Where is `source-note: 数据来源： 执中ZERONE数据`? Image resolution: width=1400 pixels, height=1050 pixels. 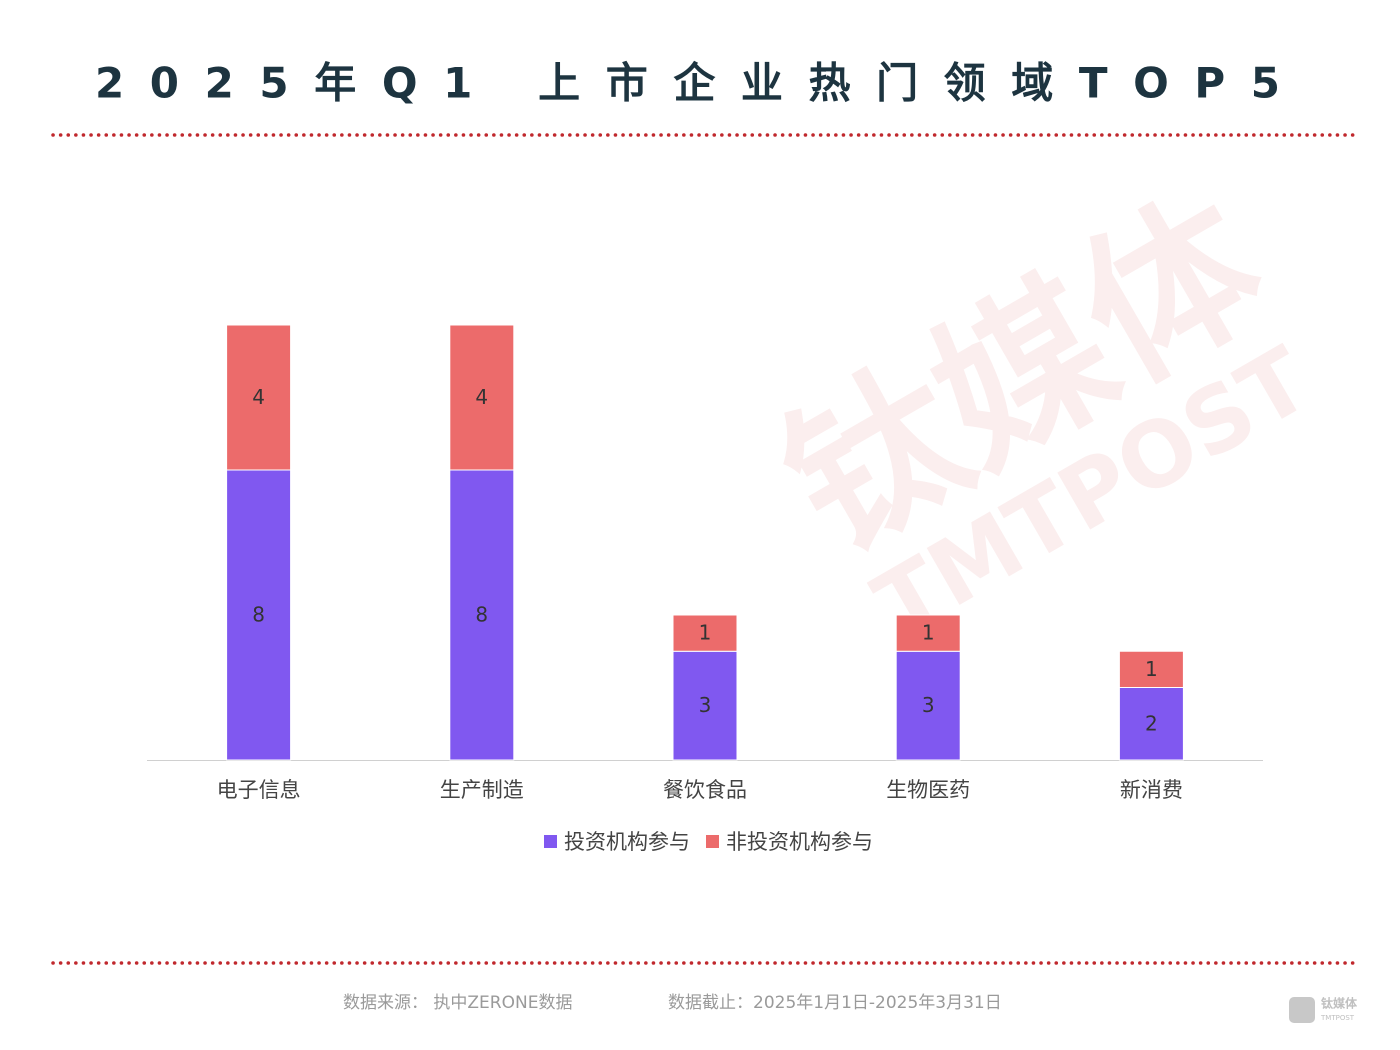
source-note: 数据来源： 执中ZERONE数据 is located at coordinates (457, 1003).